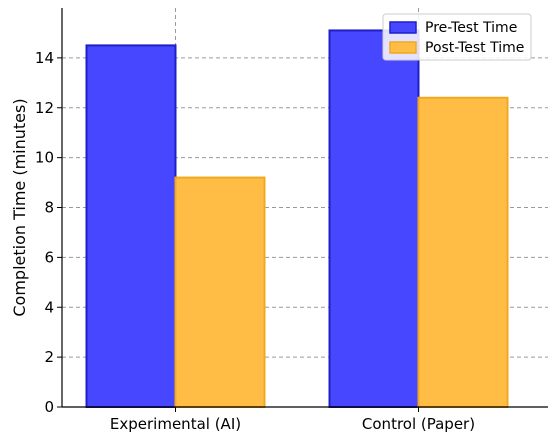 This screenshot has width=550, height=437. I want to click on legend-box, so click(457, 37).